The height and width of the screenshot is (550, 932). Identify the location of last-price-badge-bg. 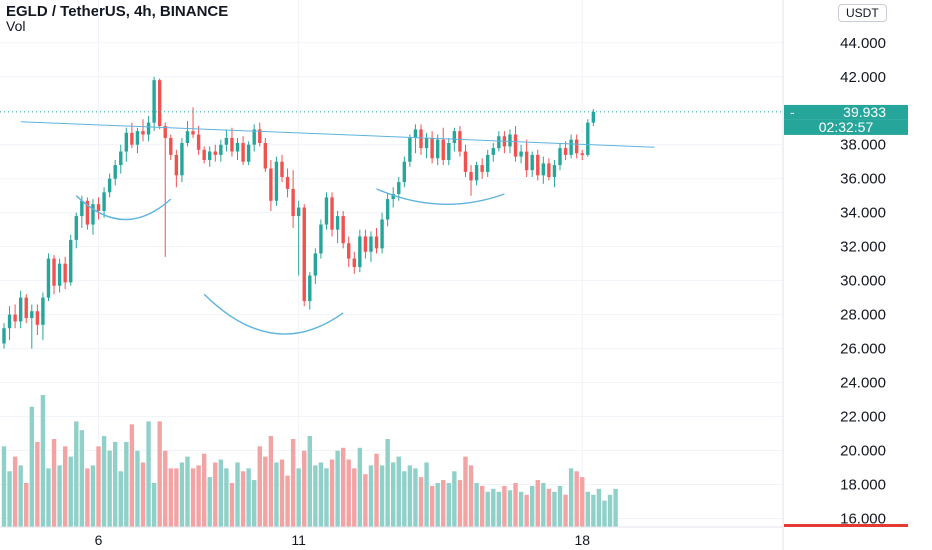
(846, 112).